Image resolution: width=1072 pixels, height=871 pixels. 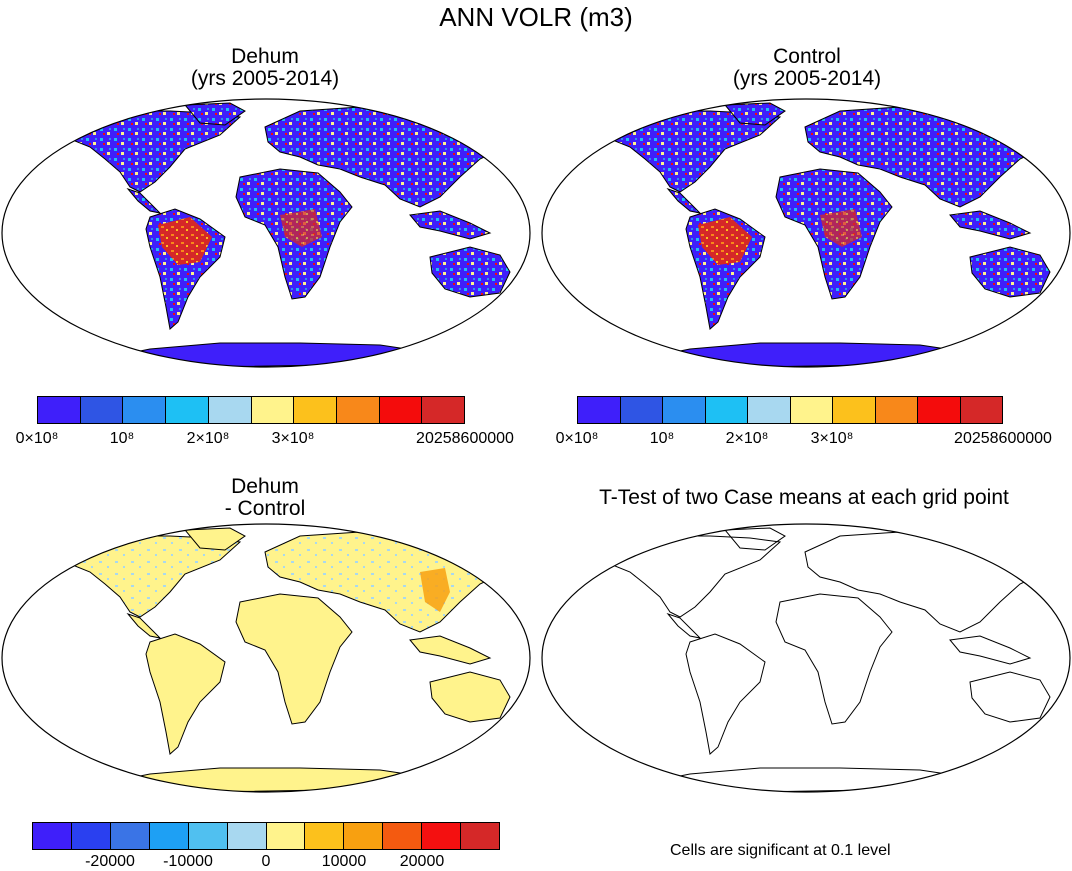 What do you see at coordinates (807, 56) in the screenshot?
I see `panel-title-line1: Control` at bounding box center [807, 56].